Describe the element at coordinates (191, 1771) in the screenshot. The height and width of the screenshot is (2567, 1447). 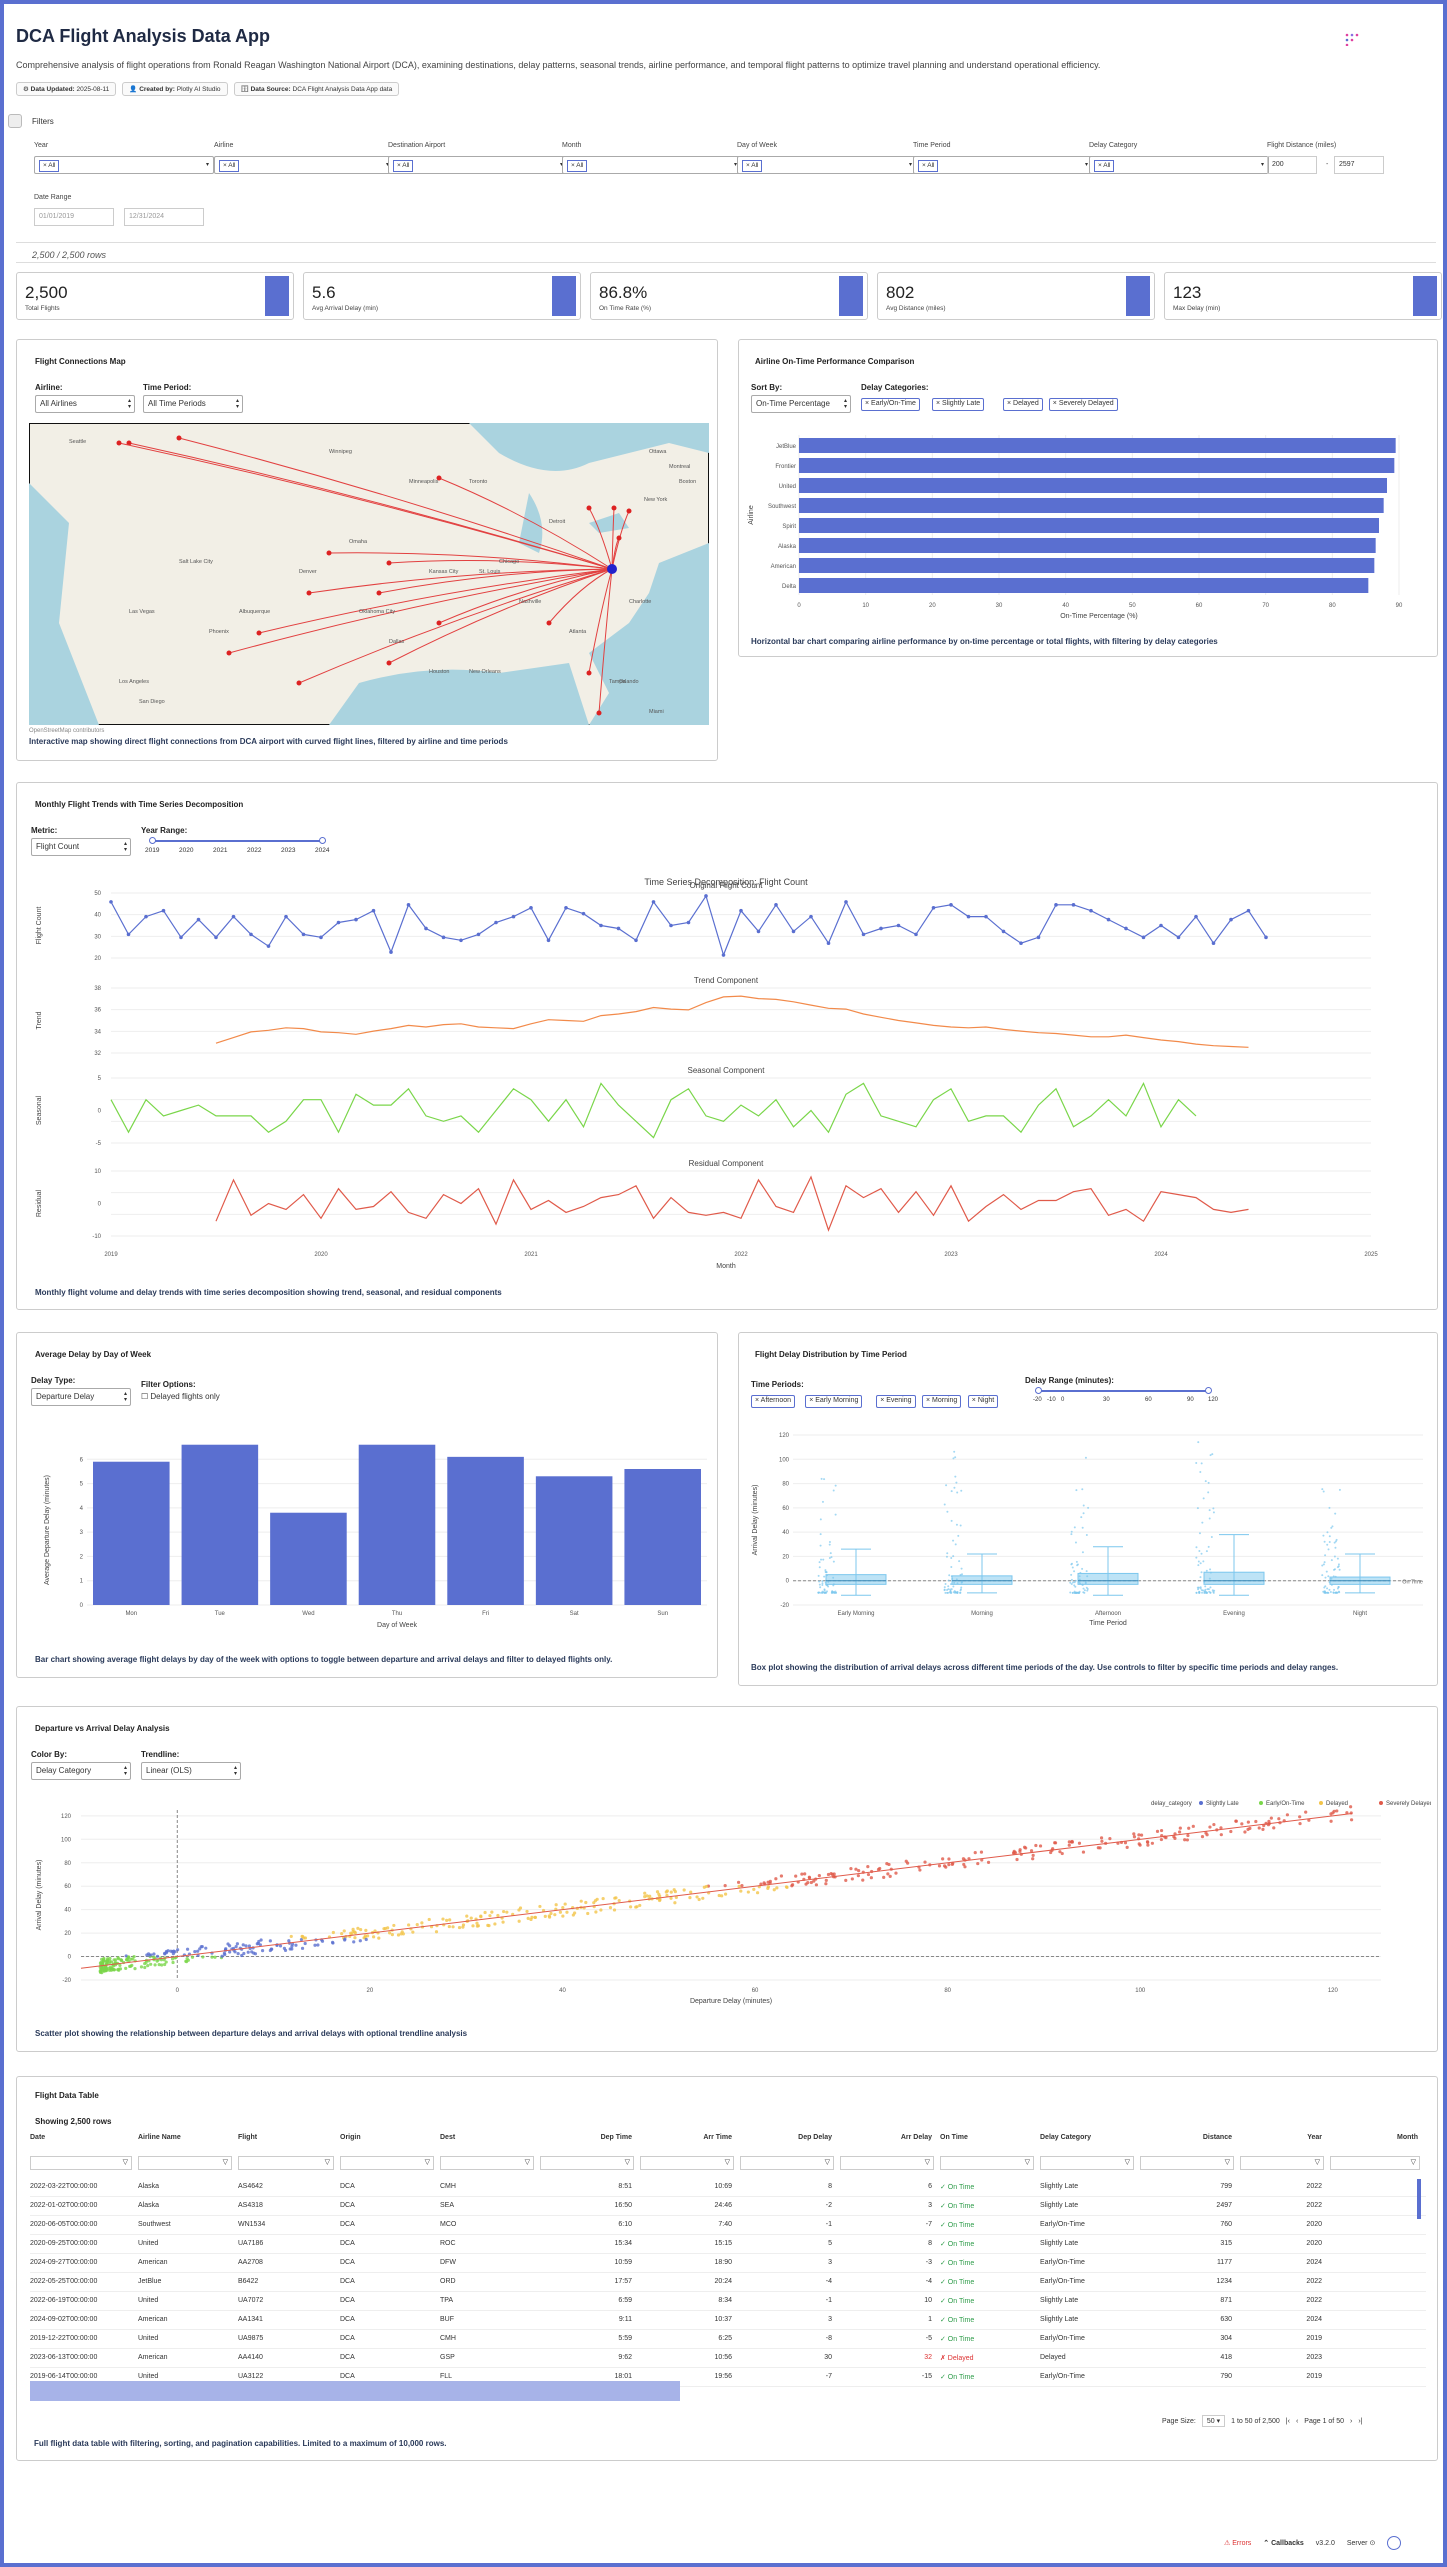
I see `trendline-select: Linear (OLS) ▴ ▾` at that location.